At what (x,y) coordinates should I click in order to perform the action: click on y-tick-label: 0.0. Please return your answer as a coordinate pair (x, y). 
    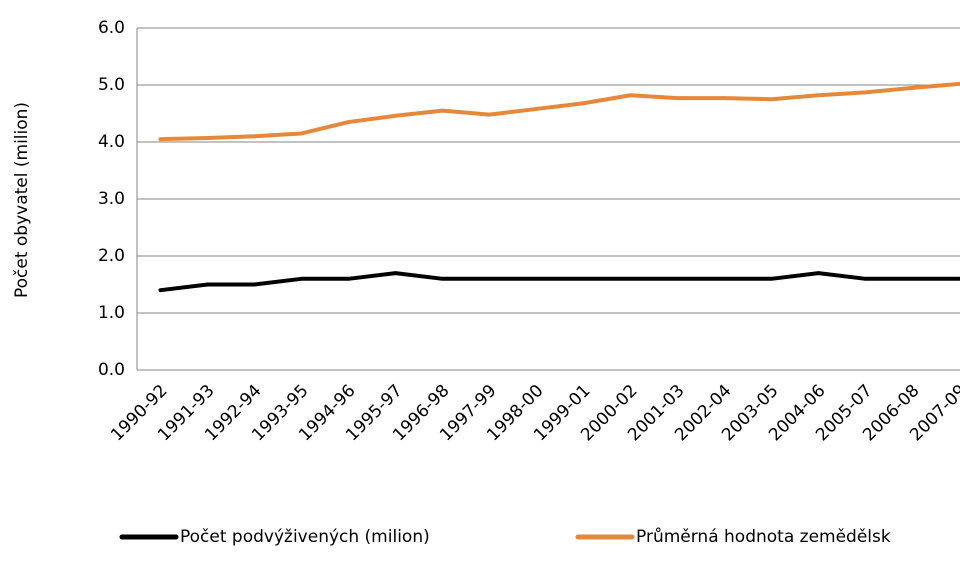
    Looking at the image, I should click on (111, 370).